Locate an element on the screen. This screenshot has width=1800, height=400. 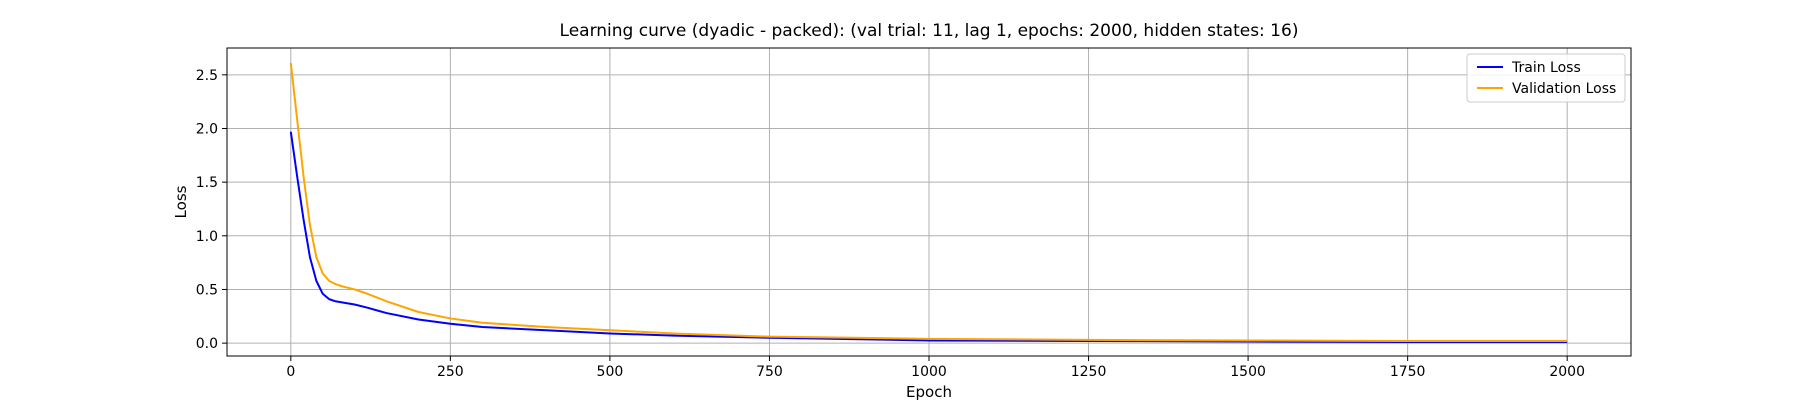
x-tick-label: 1750 is located at coordinates (1408, 372).